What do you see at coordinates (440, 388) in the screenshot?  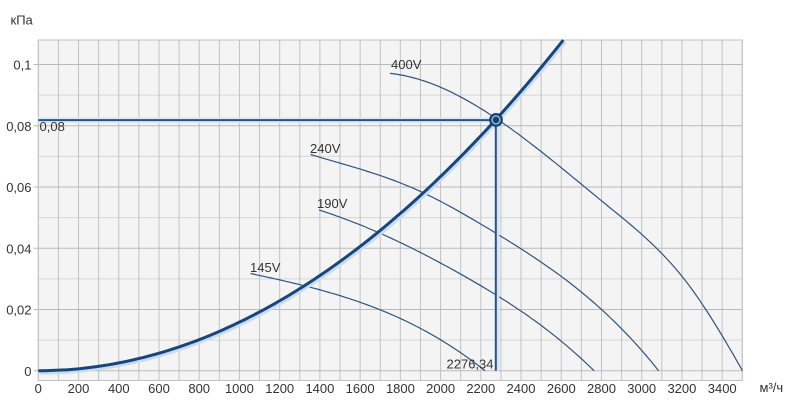 I see `svg-text: 2000` at bounding box center [440, 388].